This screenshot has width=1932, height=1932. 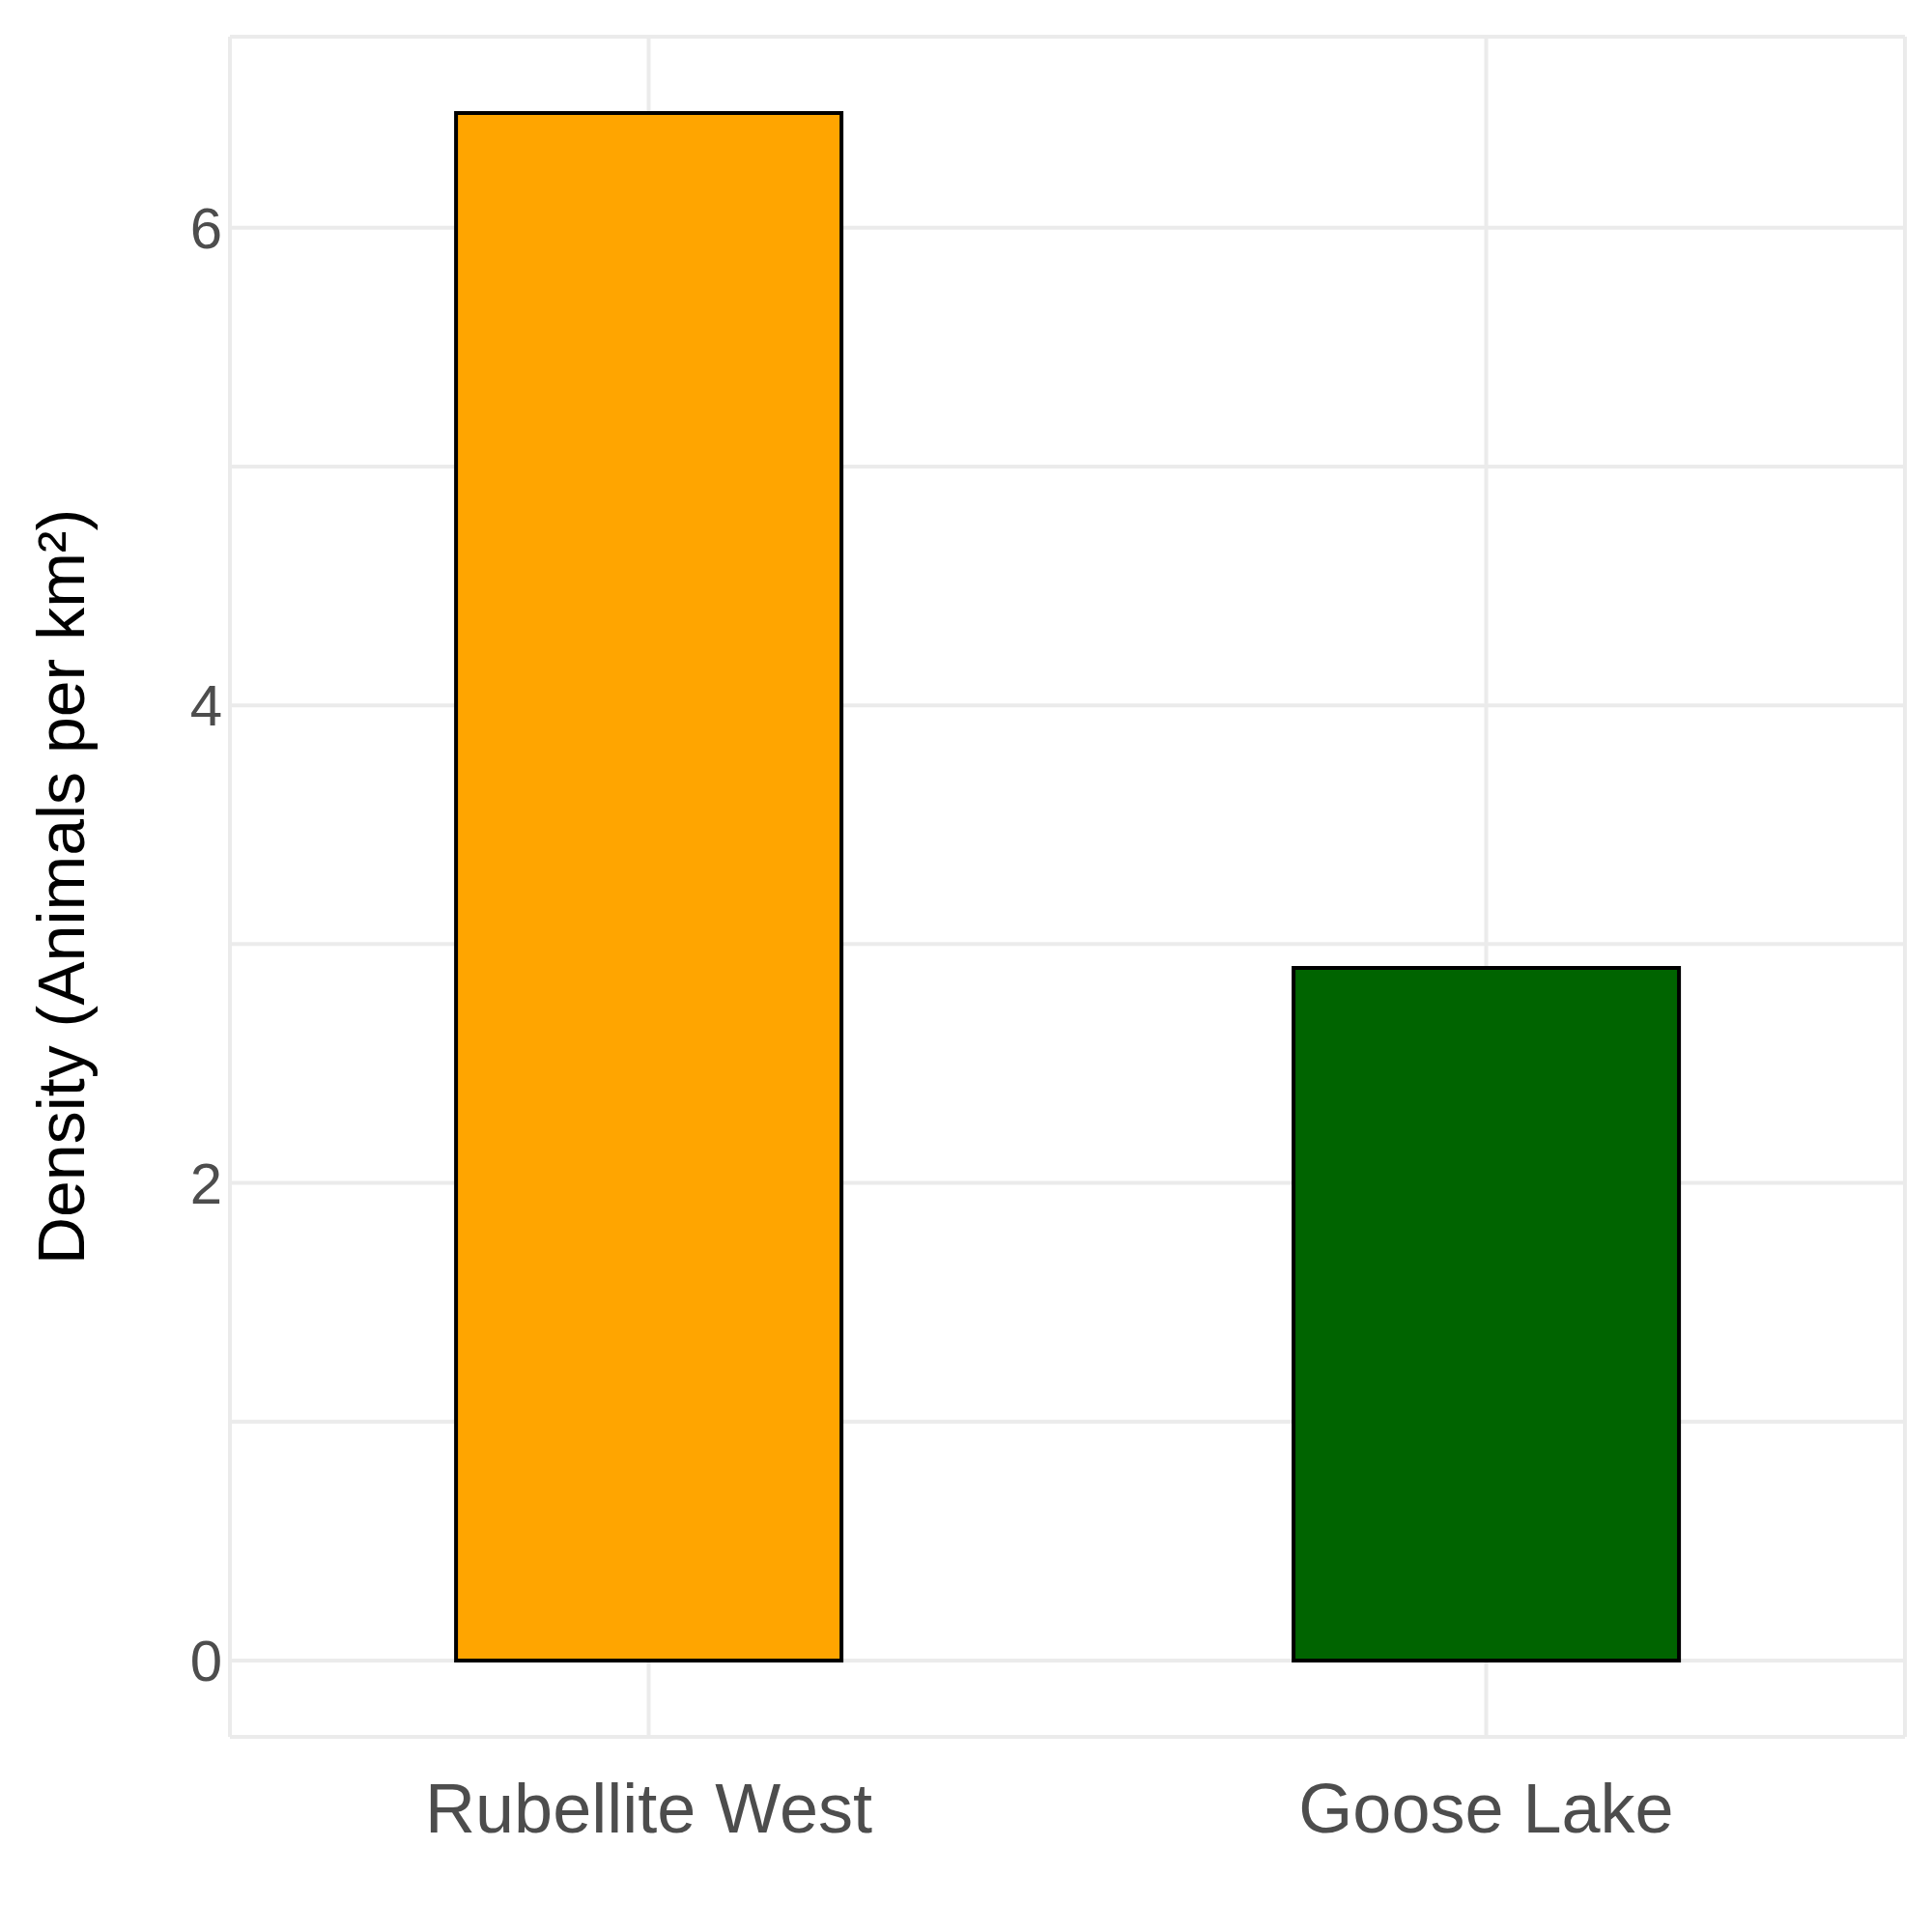 I want to click on y-tick-label: 0, so click(x=205, y=1661).